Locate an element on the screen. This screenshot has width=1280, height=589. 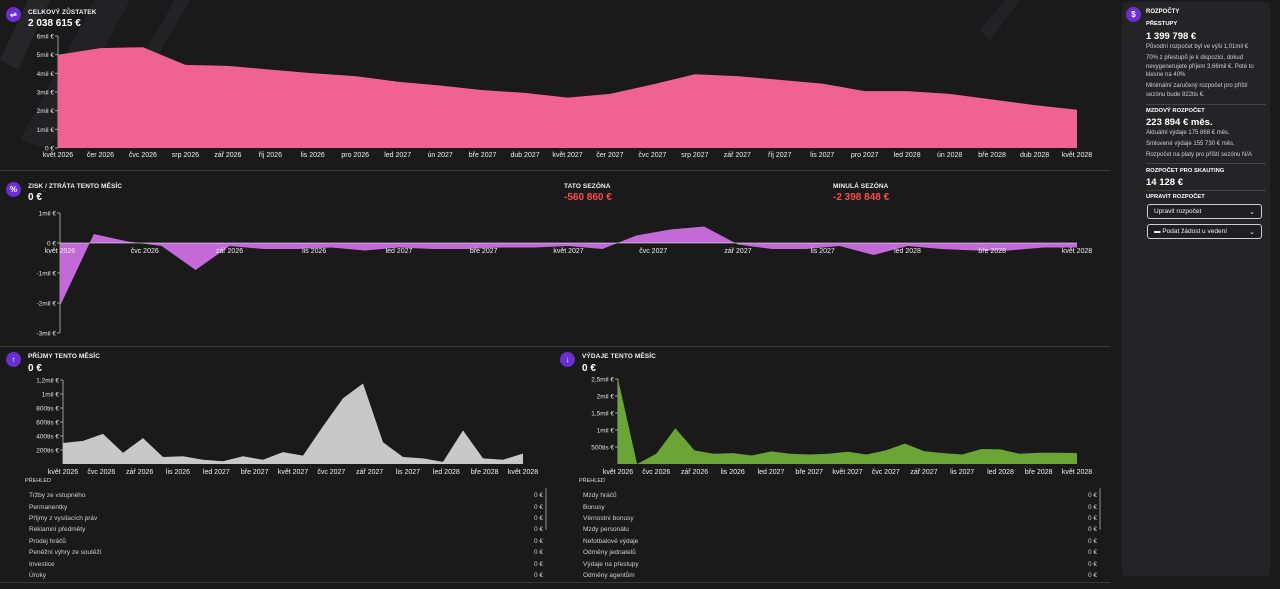
expenses-row-label: Odměny agentům is located at coordinates (609, 575).